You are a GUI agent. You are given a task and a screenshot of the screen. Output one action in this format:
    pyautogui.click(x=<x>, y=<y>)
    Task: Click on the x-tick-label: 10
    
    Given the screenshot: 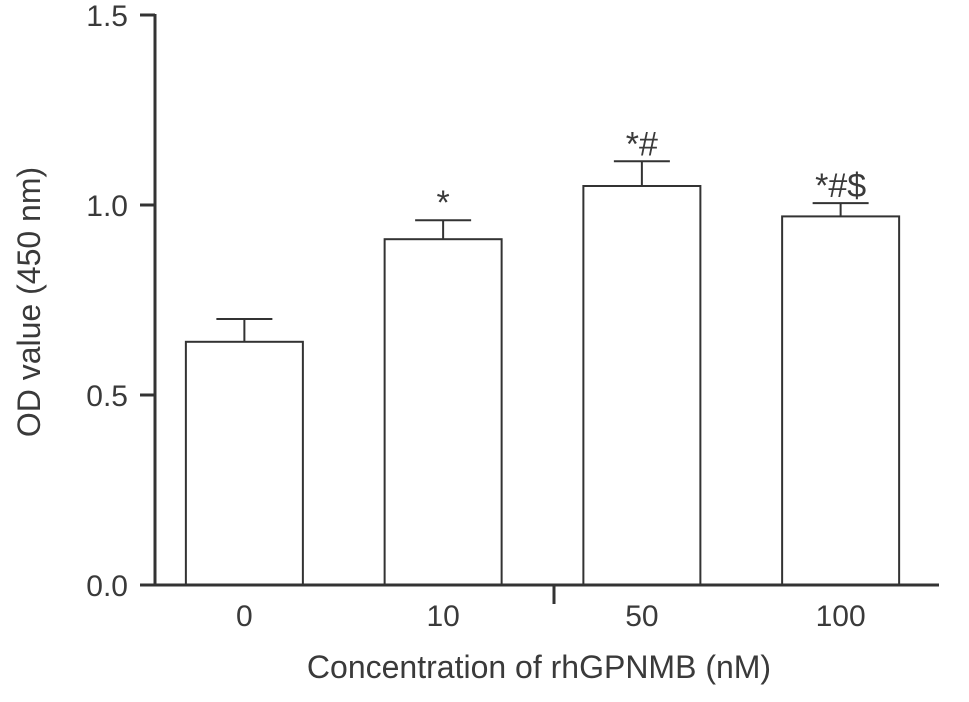 What is the action you would take?
    pyautogui.click(x=442, y=616)
    